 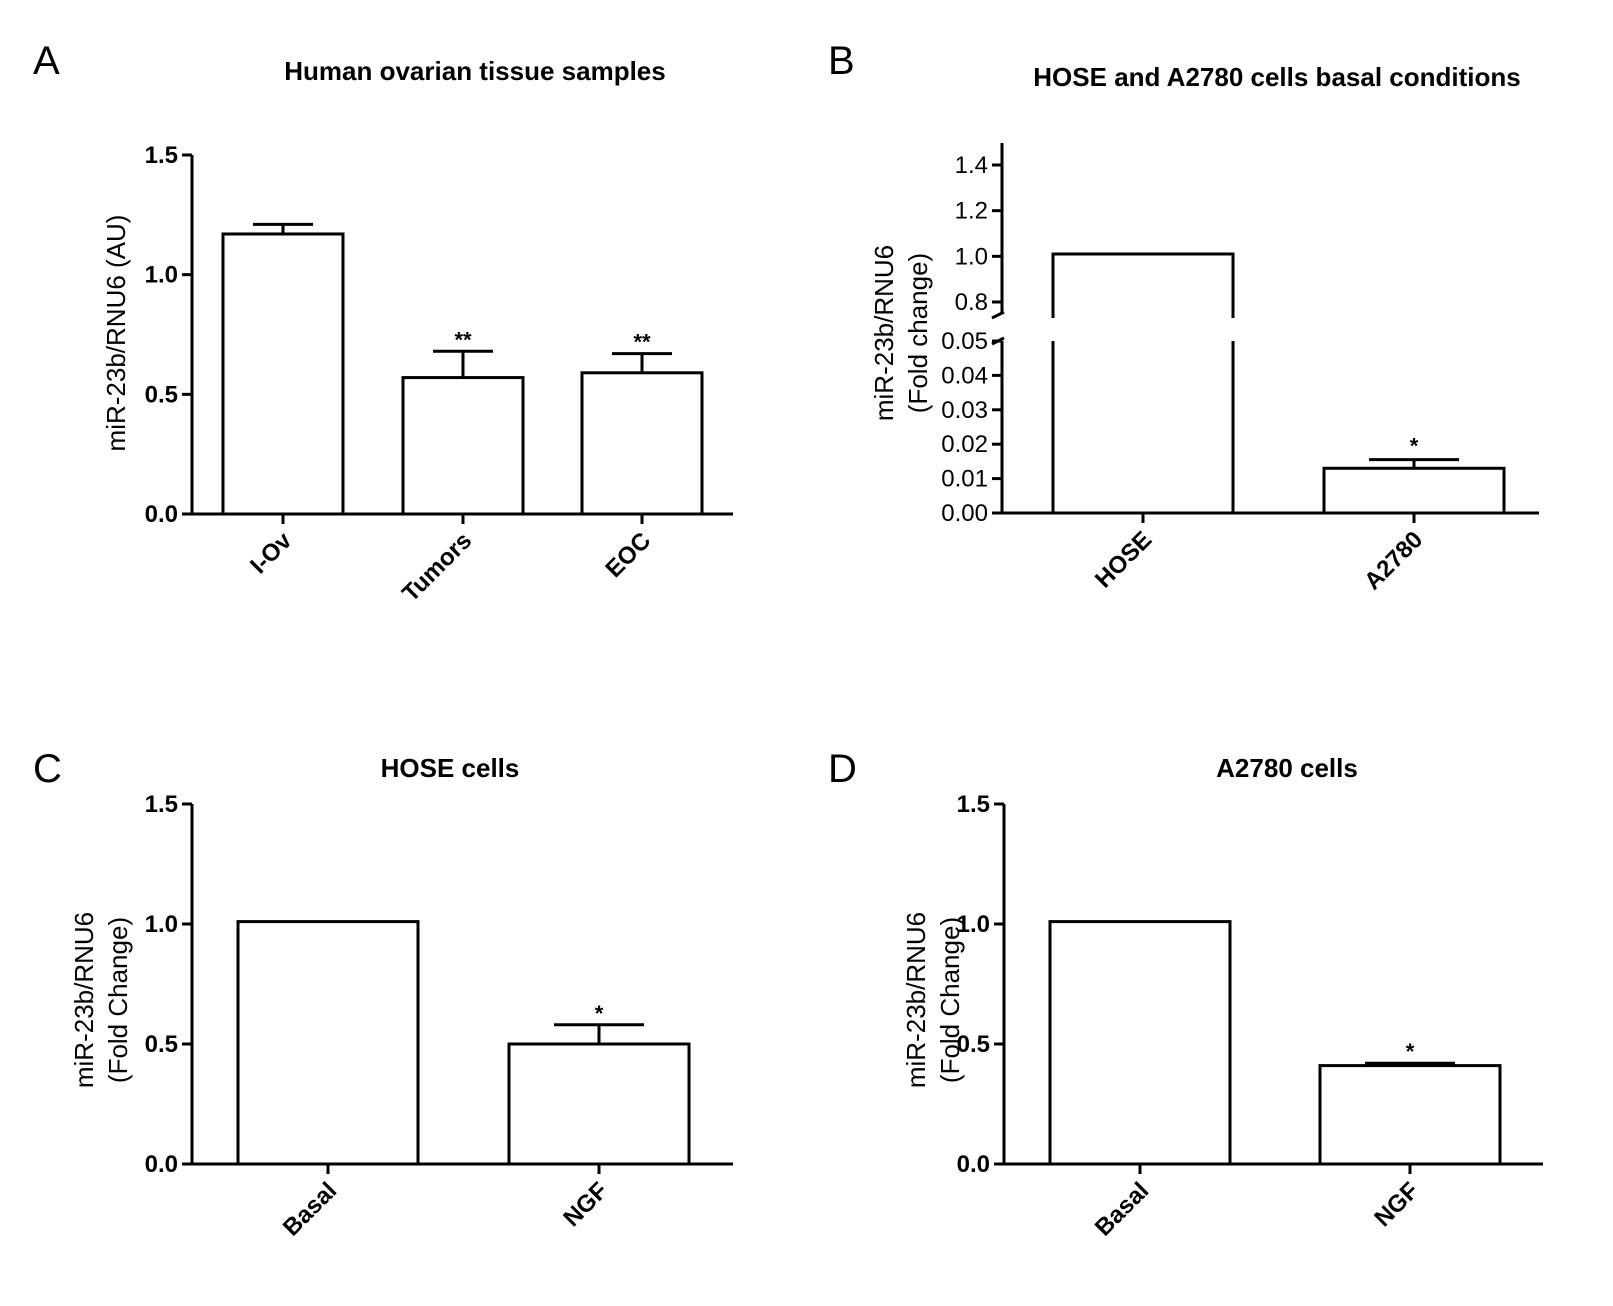 I want to click on x-tick-label: I-Ov, so click(x=271, y=553).